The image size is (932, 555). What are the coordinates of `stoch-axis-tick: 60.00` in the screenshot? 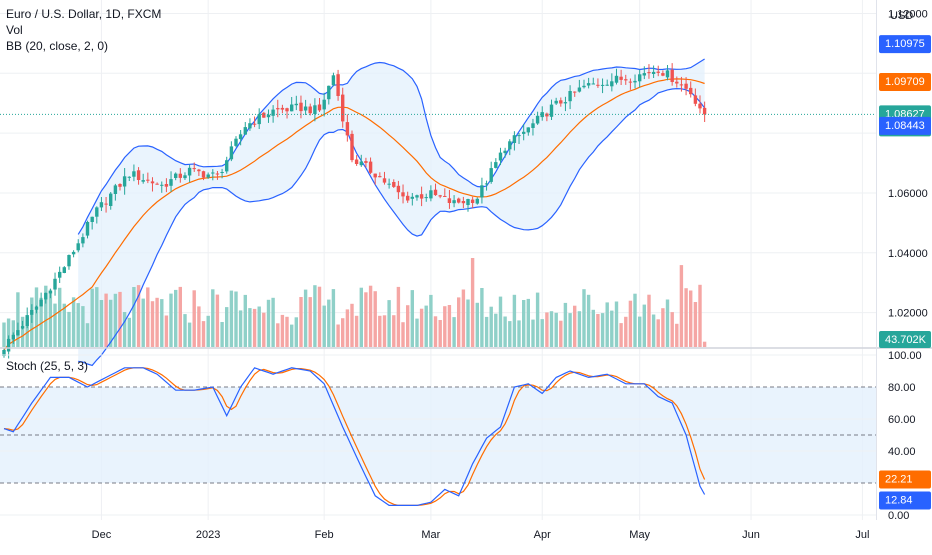 It's located at (902, 420).